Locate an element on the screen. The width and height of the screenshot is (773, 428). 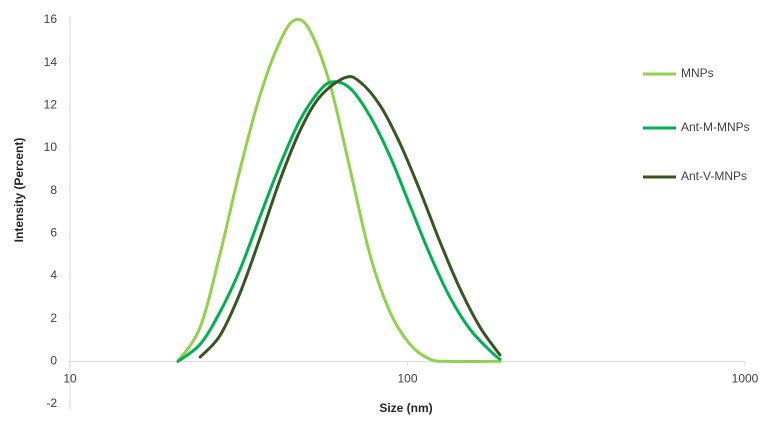
y-tick-label: 6 is located at coordinates (53, 233).